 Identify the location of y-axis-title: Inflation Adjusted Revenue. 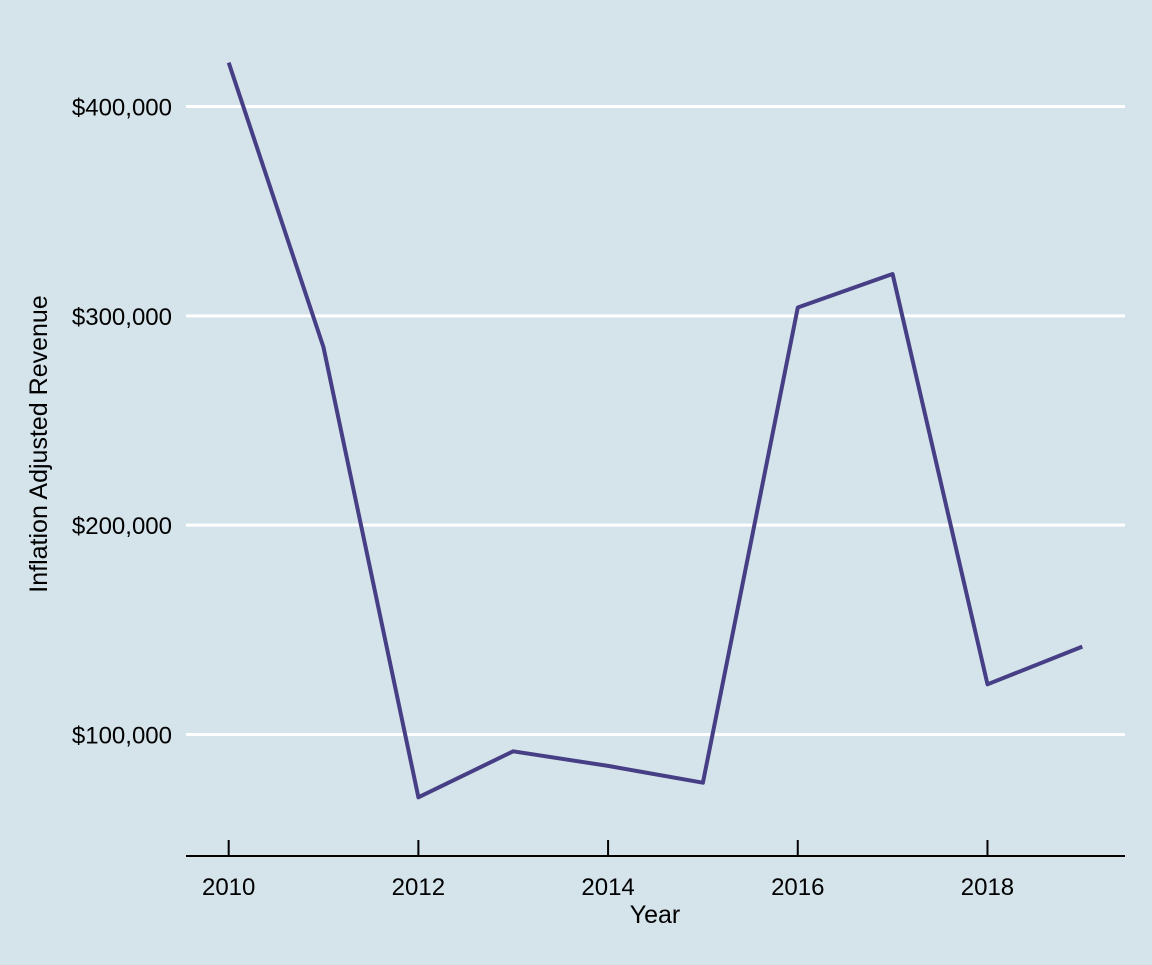
(39, 443).